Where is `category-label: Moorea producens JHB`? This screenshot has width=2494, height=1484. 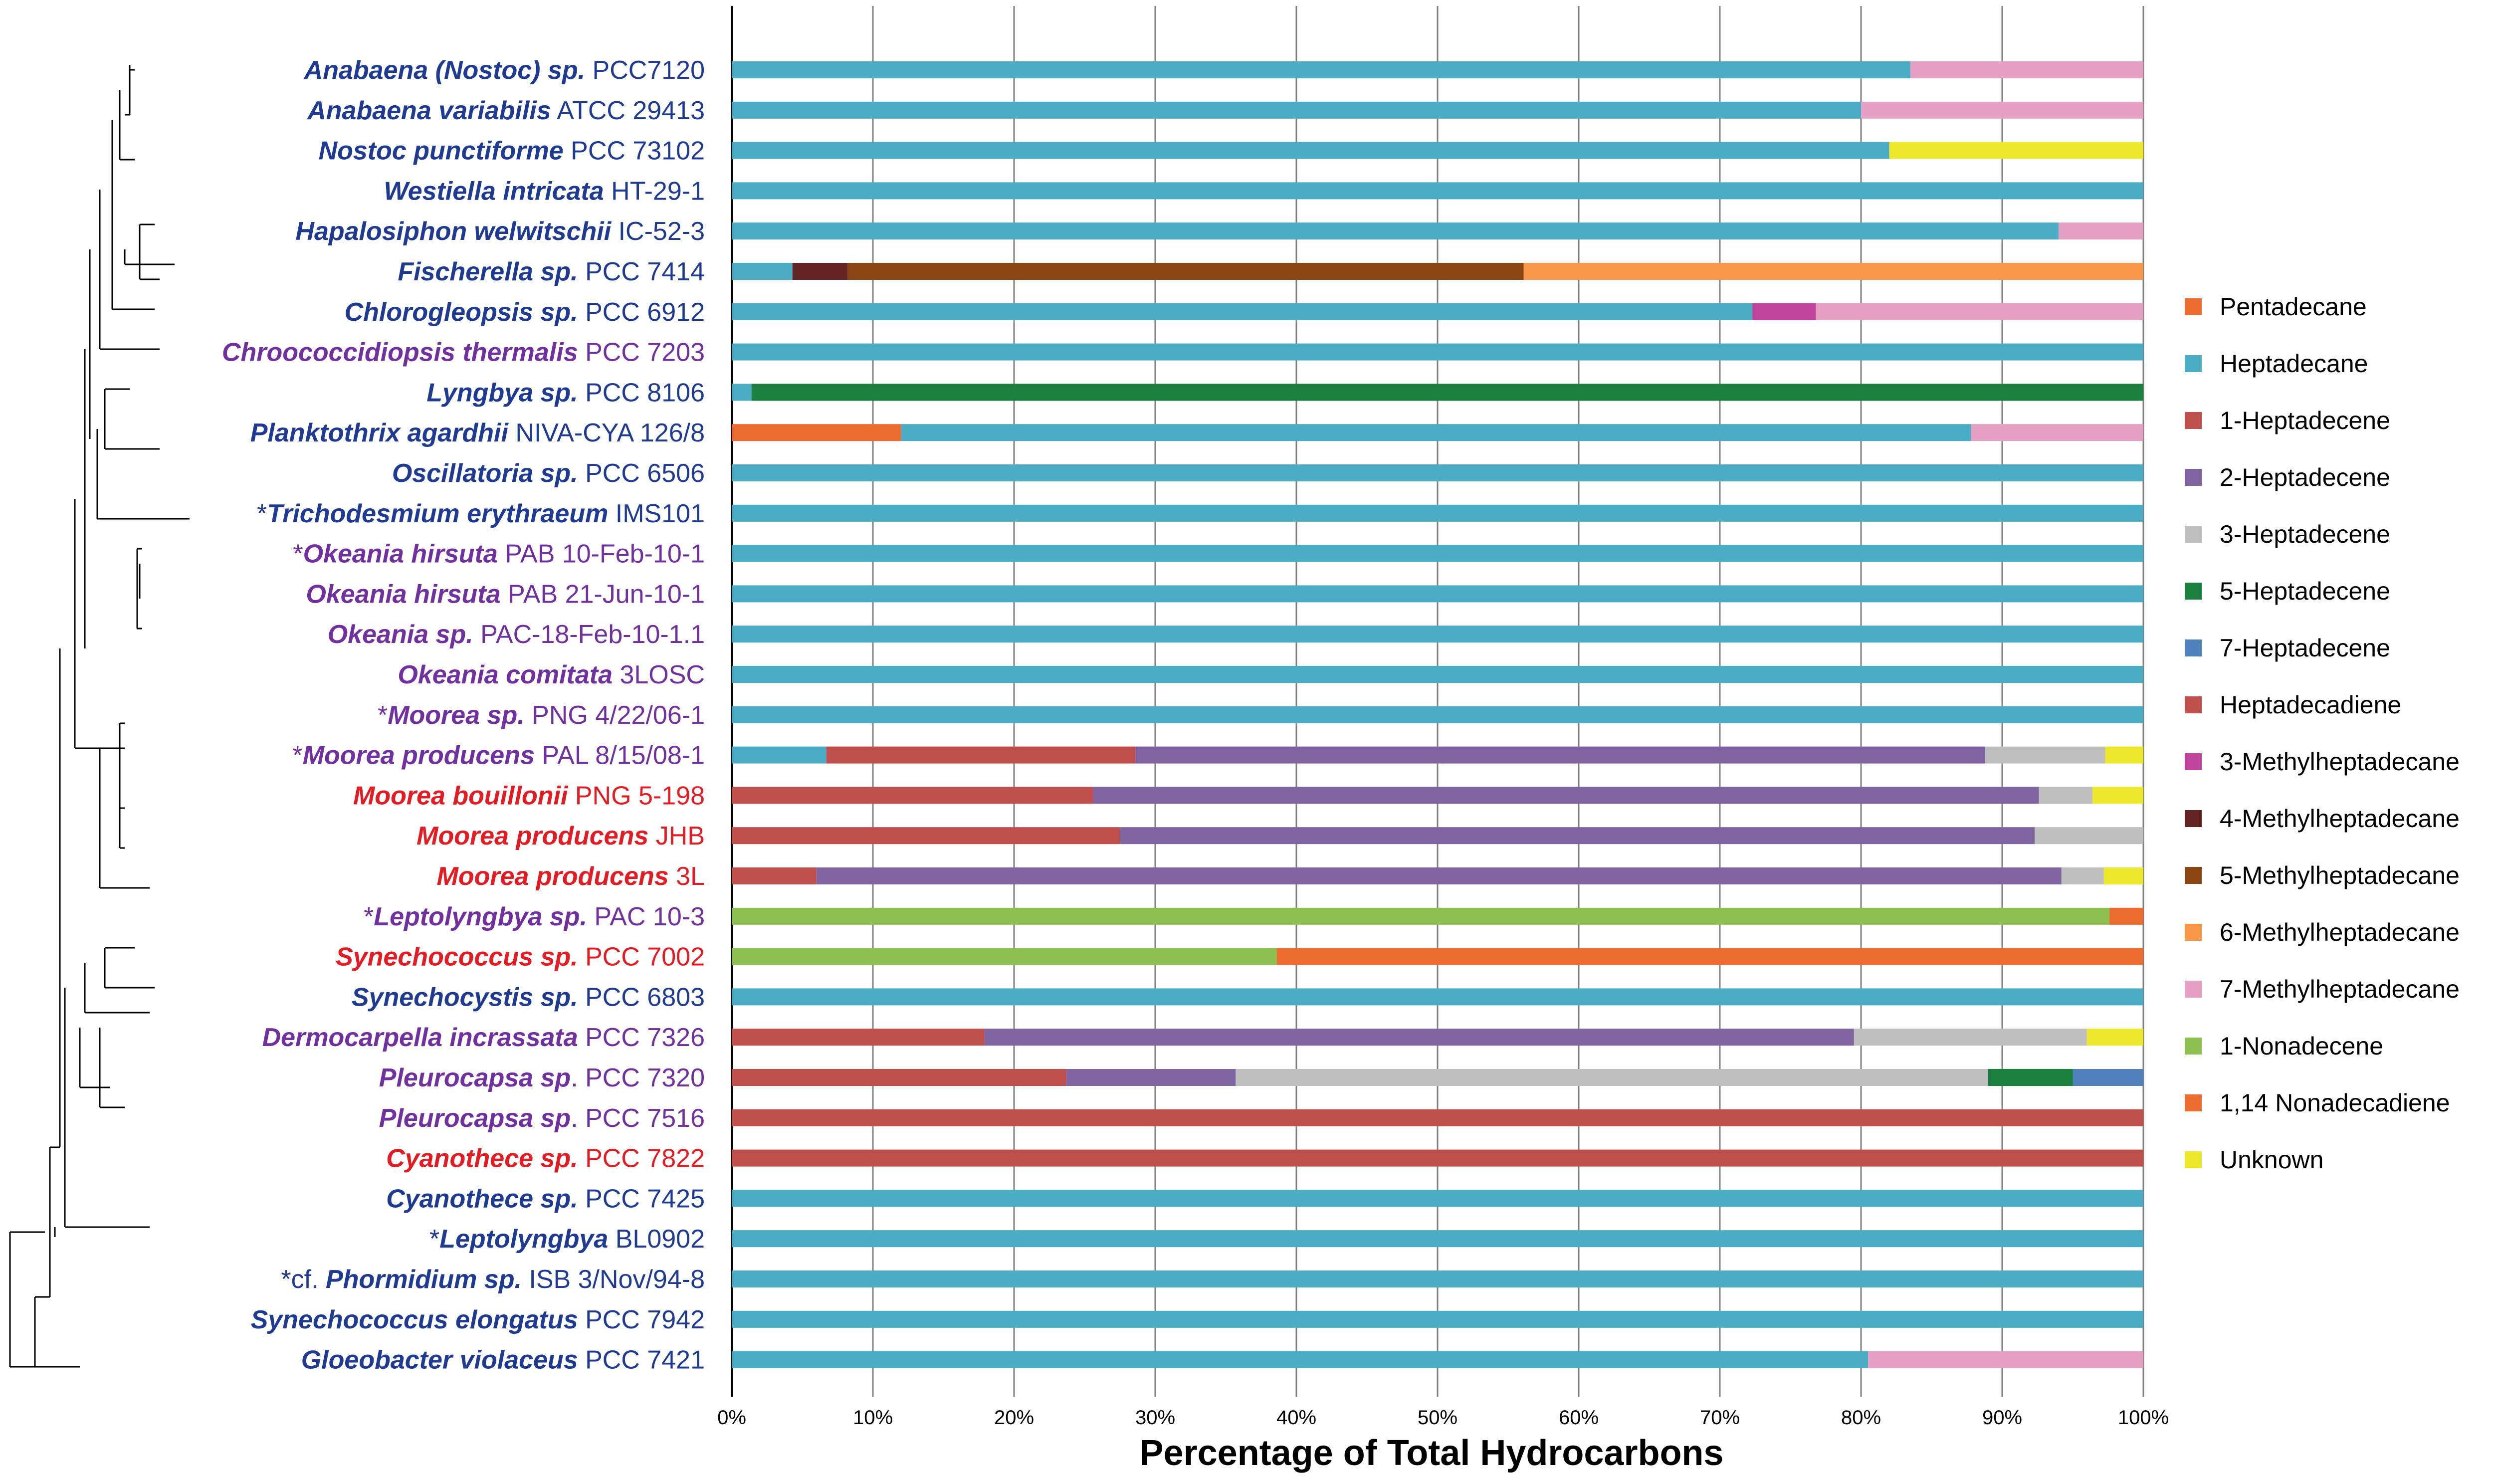 category-label: Moorea producens JHB is located at coordinates (560, 836).